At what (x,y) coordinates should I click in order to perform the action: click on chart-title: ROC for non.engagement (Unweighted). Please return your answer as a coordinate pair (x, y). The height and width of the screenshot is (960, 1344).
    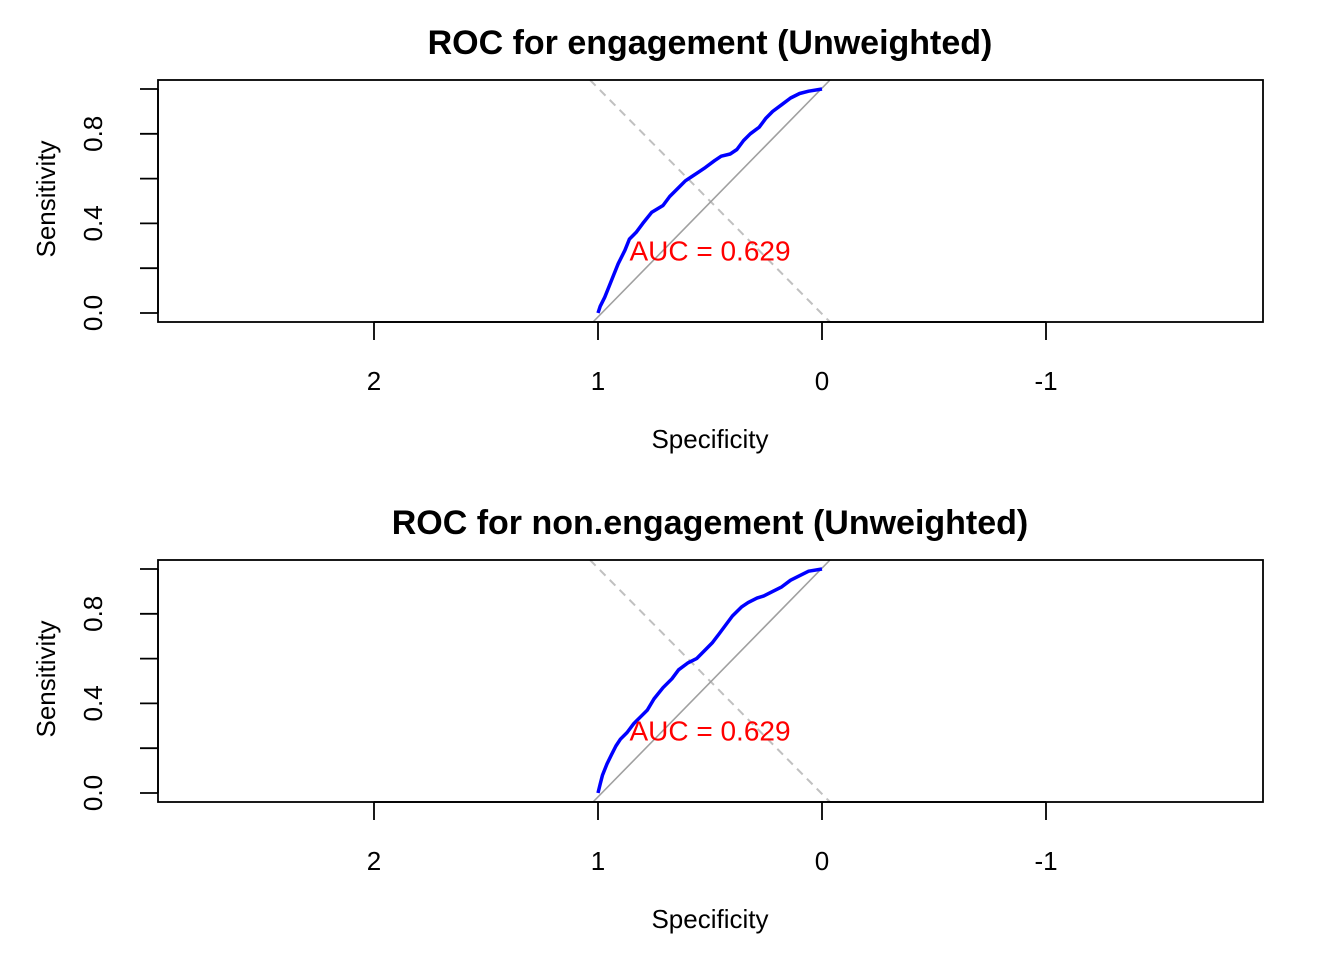
    Looking at the image, I should click on (710, 523).